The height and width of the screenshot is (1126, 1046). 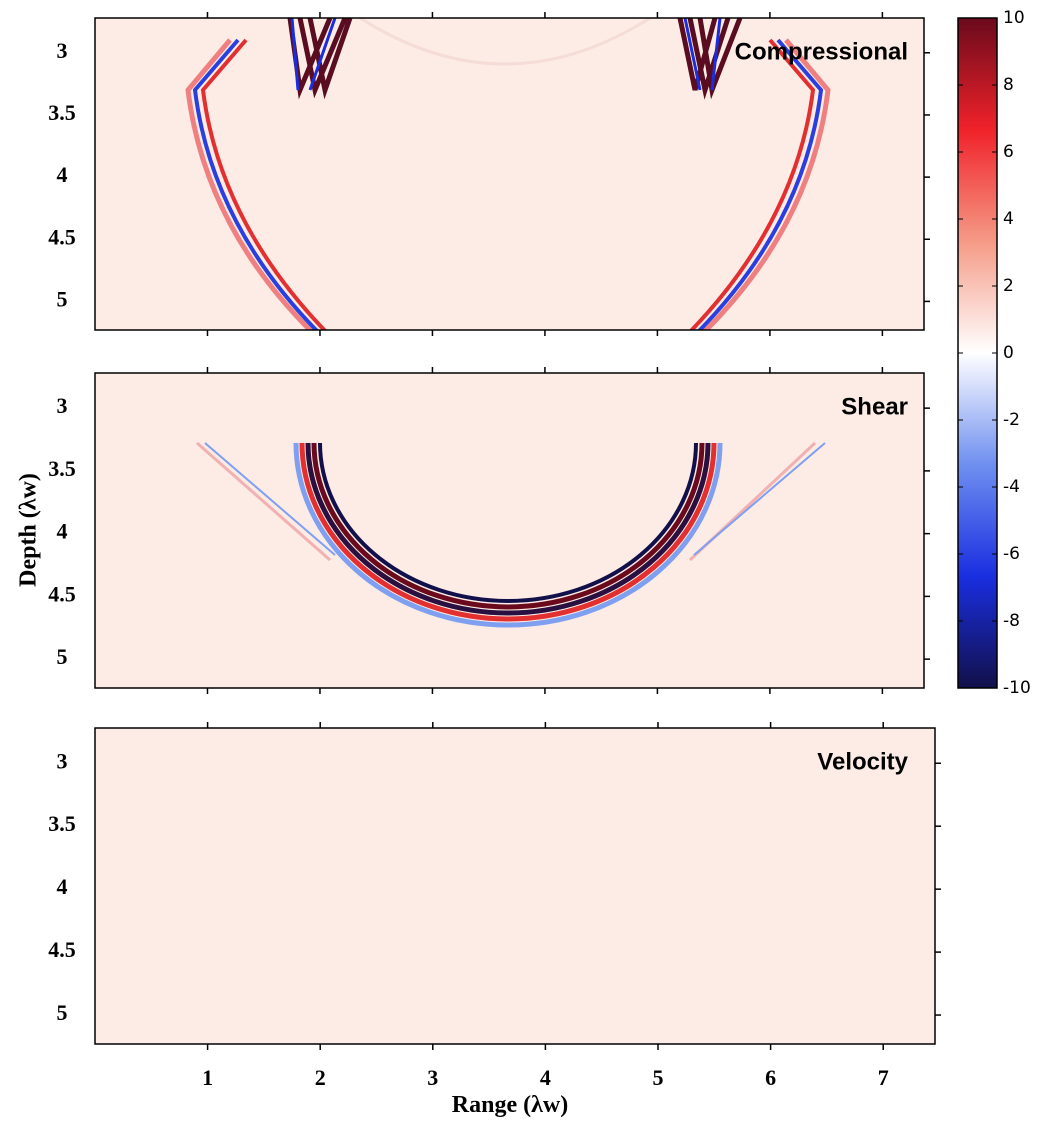 I want to click on x-tick-label: 2, so click(x=320, y=1077).